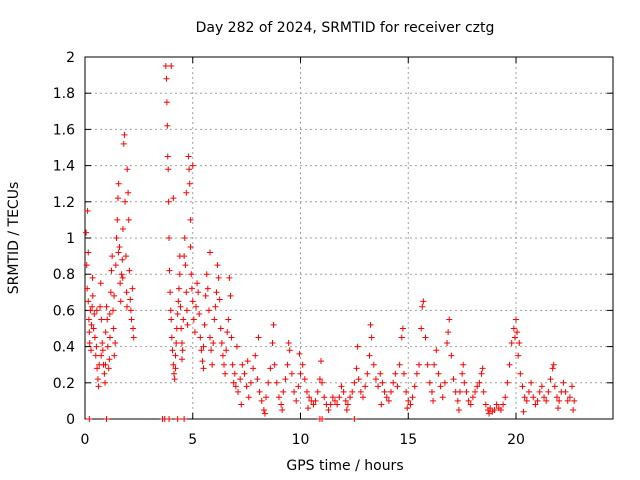  I want to click on y-tick-label: 1.2, so click(64, 203).